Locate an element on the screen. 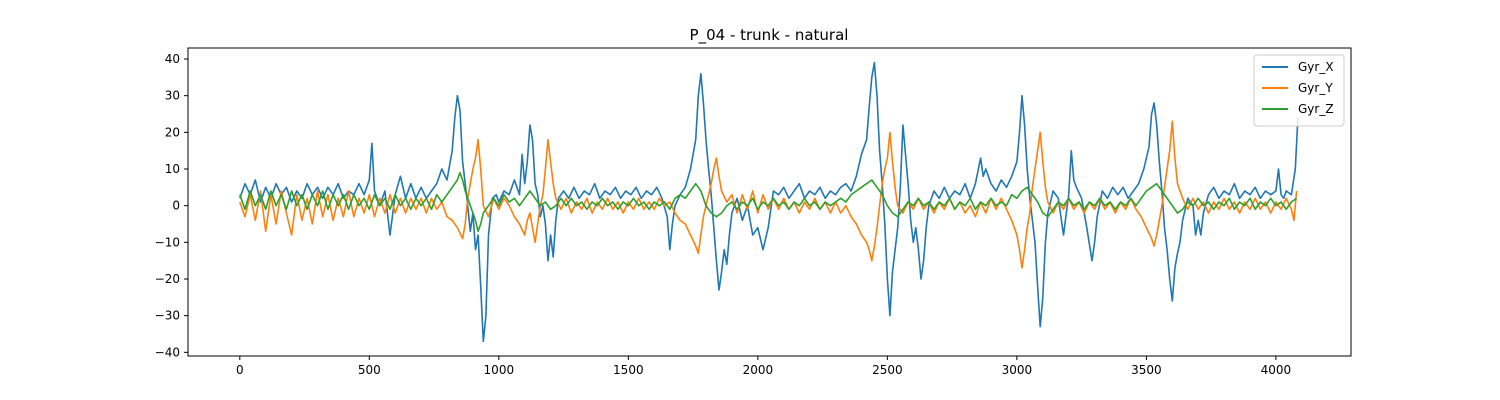  x-tick-label: 4000 is located at coordinates (1276, 370).